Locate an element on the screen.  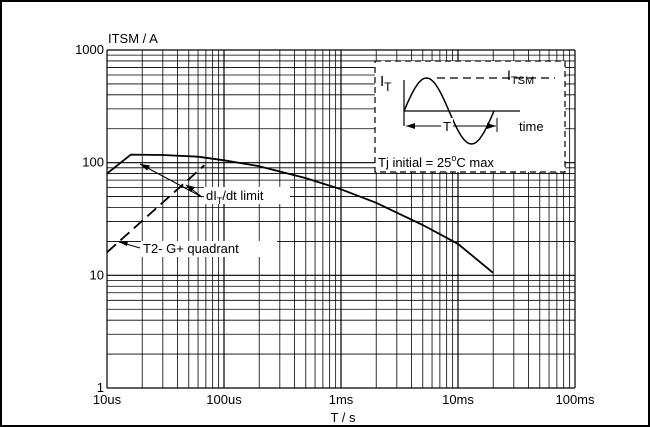
y-tick-label: 10 is located at coordinates (97, 274).